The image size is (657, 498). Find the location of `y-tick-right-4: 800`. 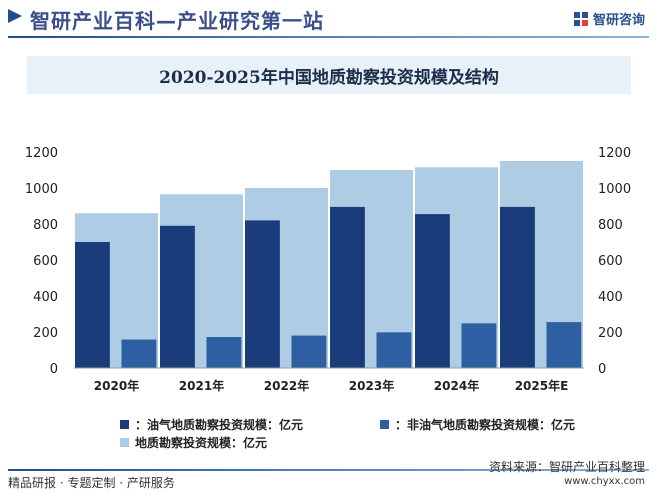

y-tick-right-4: 800 is located at coordinates (610, 225).